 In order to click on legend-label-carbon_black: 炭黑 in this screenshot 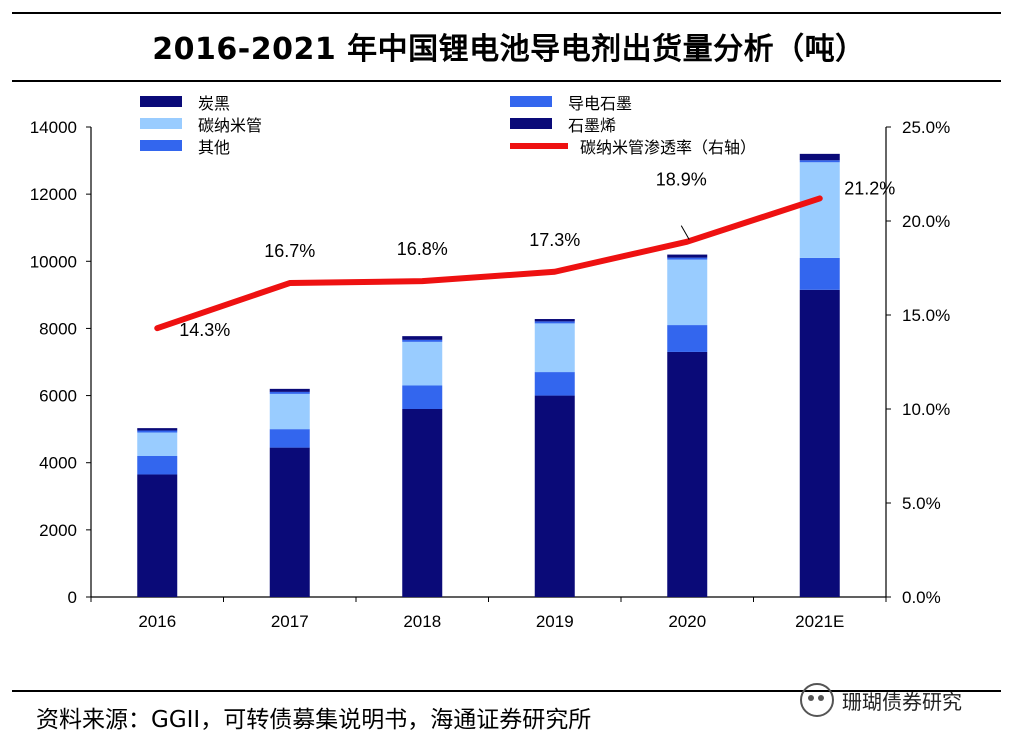, I will do `click(214, 104)`.